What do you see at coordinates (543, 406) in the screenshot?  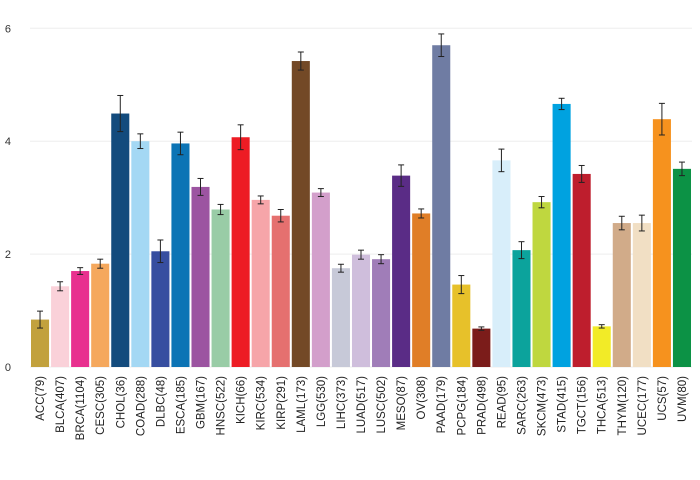 I see `x-tick-label: SKCM(473)` at bounding box center [543, 406].